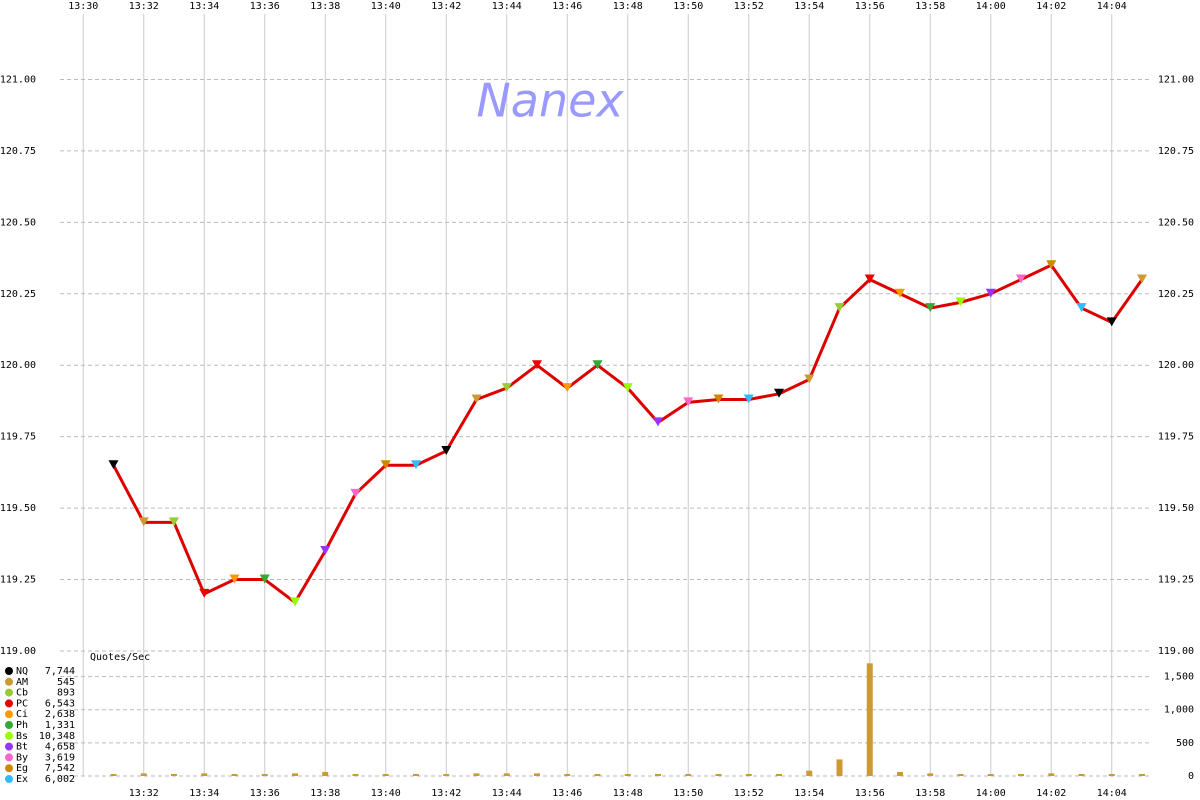  What do you see at coordinates (60, 779) in the screenshot?
I see `legend-count: 6,002` at bounding box center [60, 779].